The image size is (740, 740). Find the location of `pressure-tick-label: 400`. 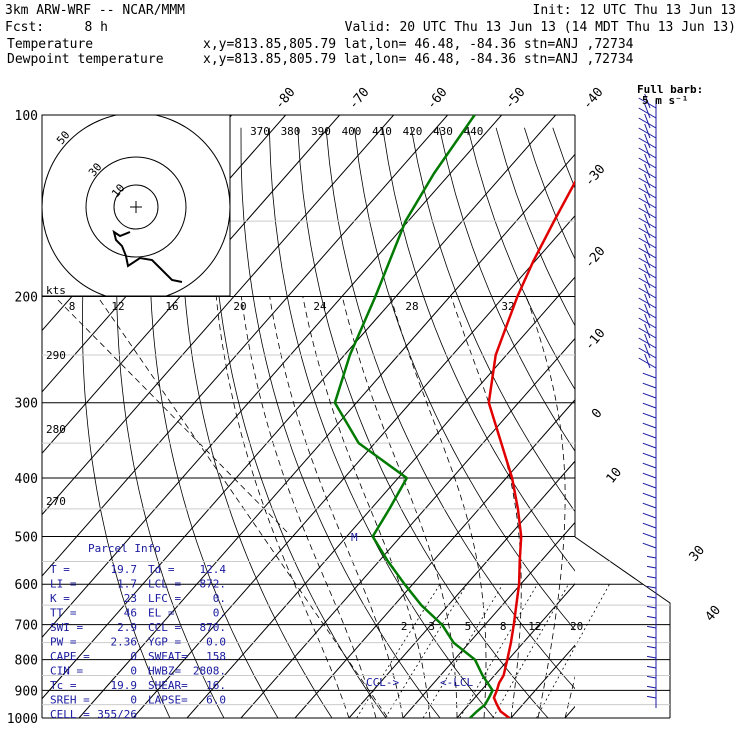

pressure-tick-label: 400 is located at coordinates (26, 479).